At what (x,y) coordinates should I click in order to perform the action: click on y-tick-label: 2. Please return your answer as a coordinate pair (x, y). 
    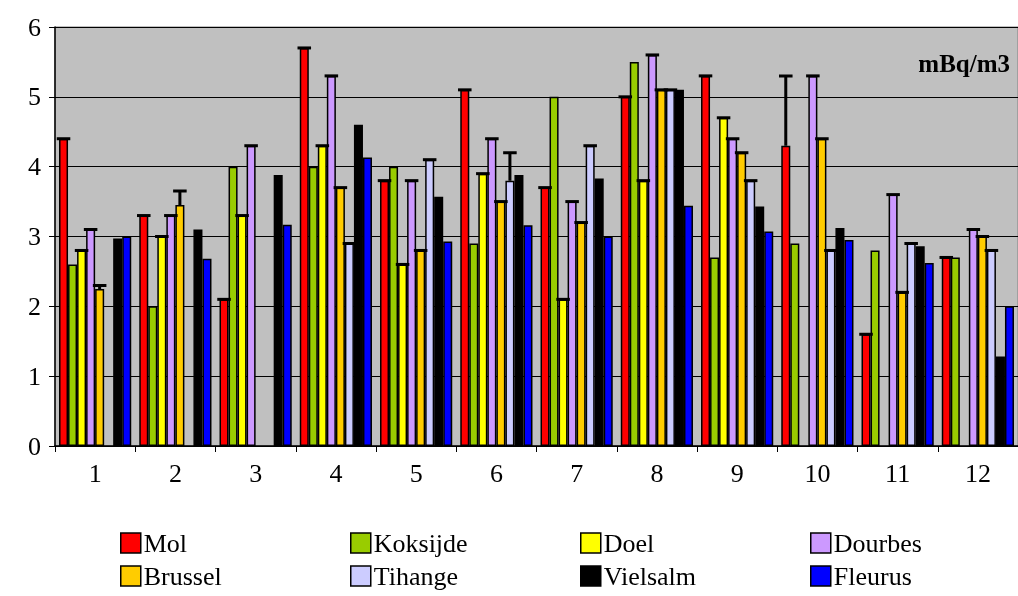
    Looking at the image, I should click on (34, 306).